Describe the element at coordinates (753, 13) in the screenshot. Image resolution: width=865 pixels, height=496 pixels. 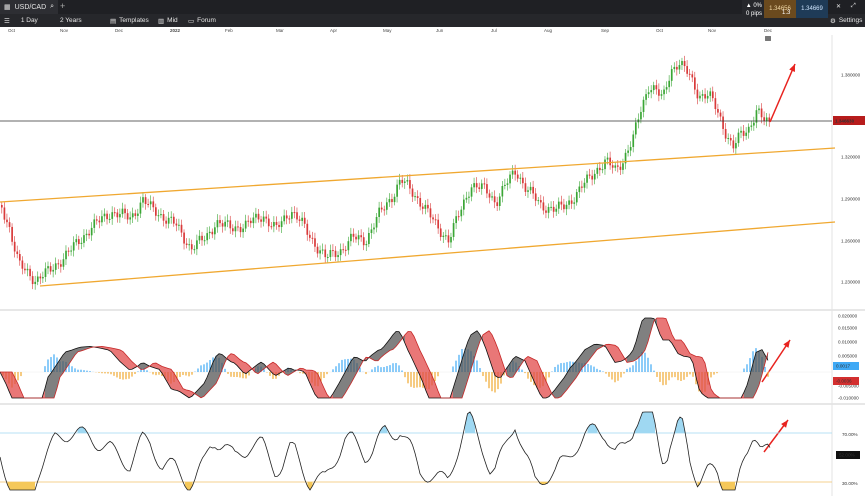
I see `quote-change: ▲ 0% 0 pips` at that location.